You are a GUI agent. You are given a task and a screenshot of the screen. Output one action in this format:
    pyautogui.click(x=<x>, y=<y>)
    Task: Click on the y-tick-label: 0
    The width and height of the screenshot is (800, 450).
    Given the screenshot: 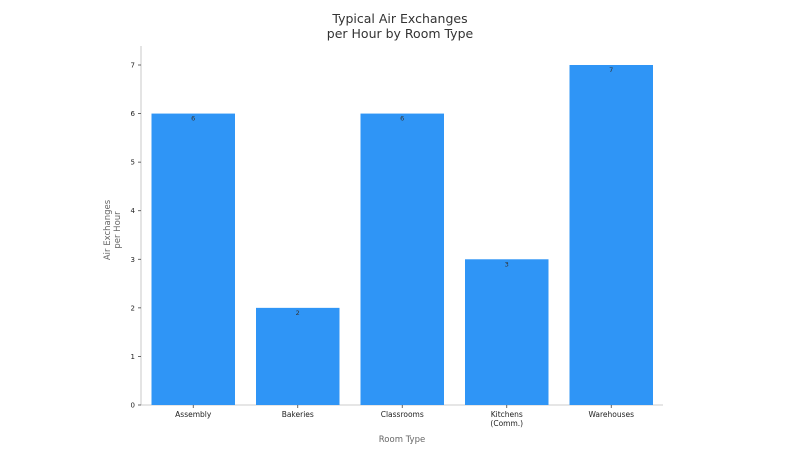 What is the action you would take?
    pyautogui.click(x=133, y=406)
    